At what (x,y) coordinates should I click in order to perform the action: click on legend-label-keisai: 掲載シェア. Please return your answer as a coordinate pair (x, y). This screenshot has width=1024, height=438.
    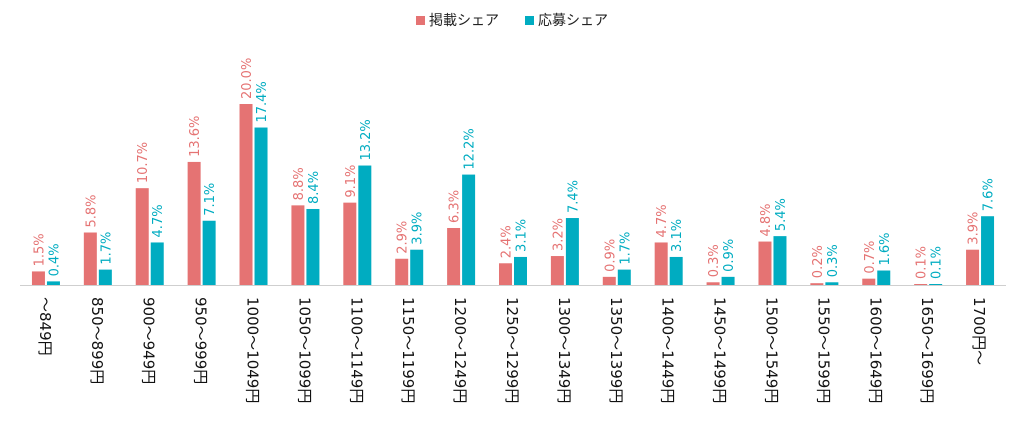
    Looking at the image, I should click on (464, 21).